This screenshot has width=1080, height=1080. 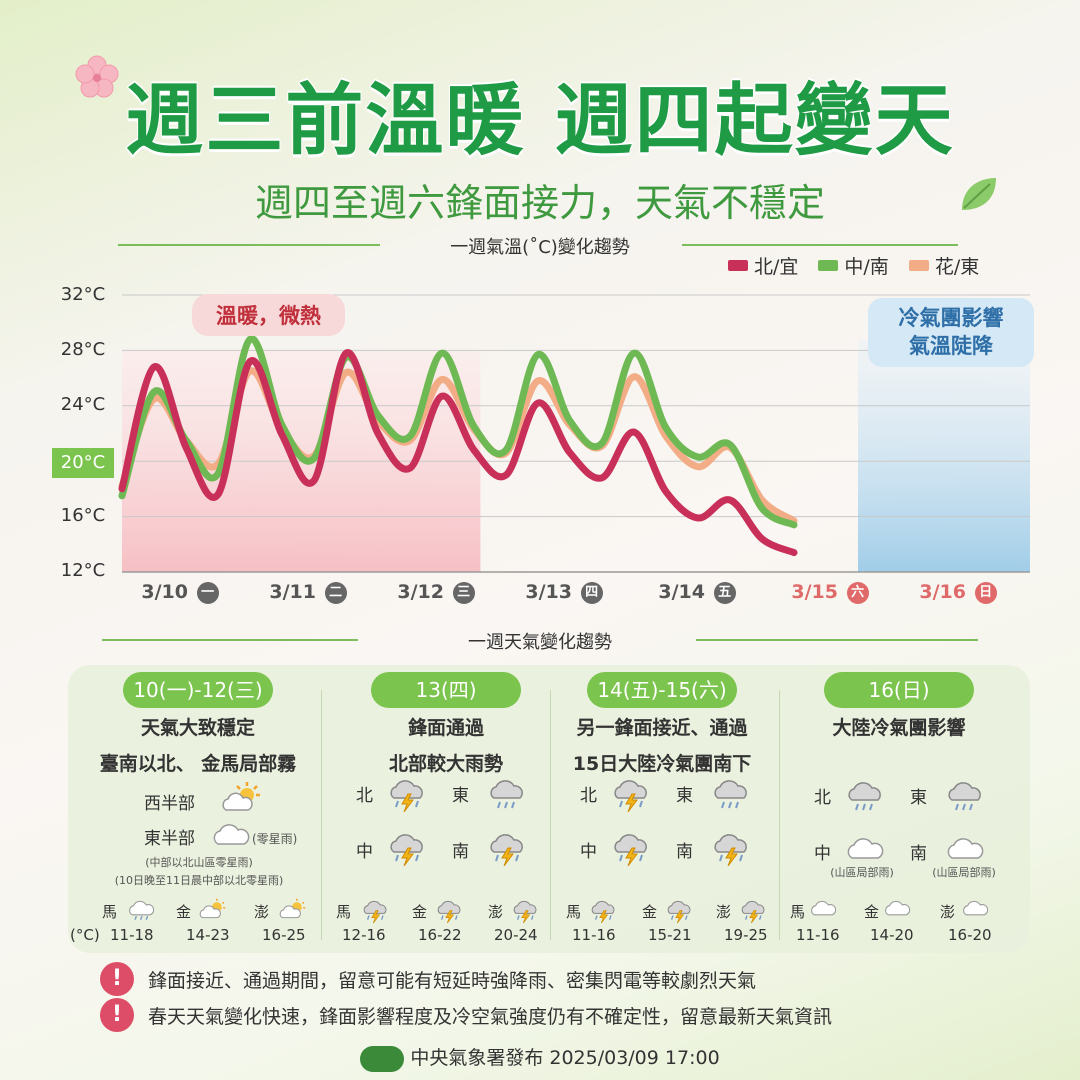 I want to click on region-label-east: 東半部, so click(x=169, y=839).